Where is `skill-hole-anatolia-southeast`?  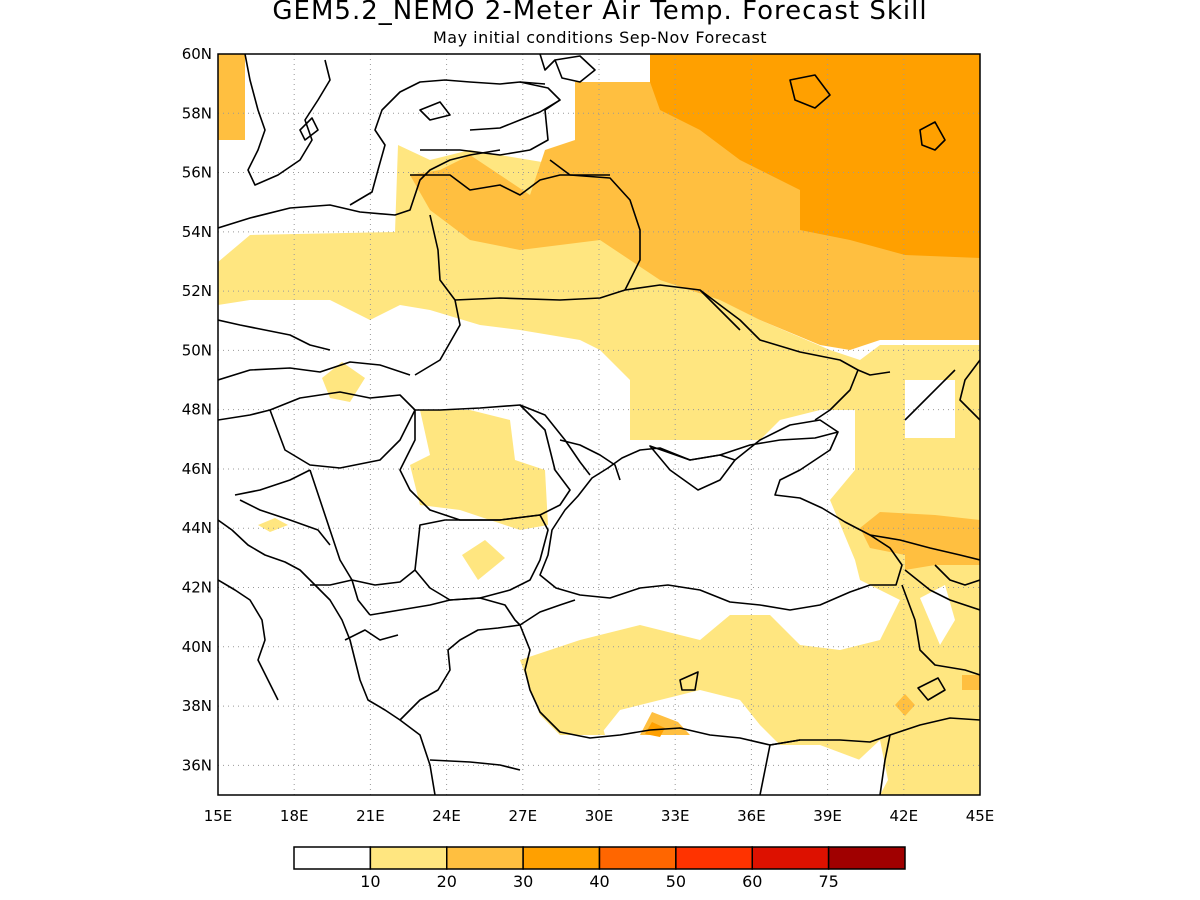
skill-hole-anatolia-southeast is located at coordinates (868, 767).